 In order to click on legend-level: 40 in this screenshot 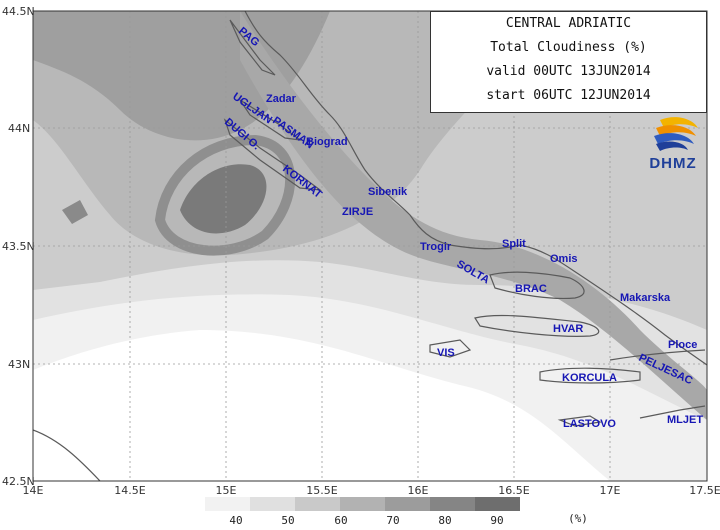, I will do `click(235, 520)`.